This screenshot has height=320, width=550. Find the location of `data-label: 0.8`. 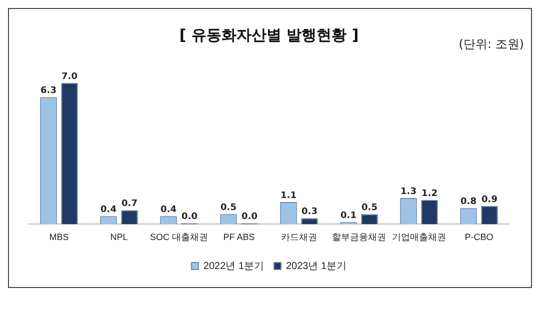

data-label: 0.8 is located at coordinates (468, 201).